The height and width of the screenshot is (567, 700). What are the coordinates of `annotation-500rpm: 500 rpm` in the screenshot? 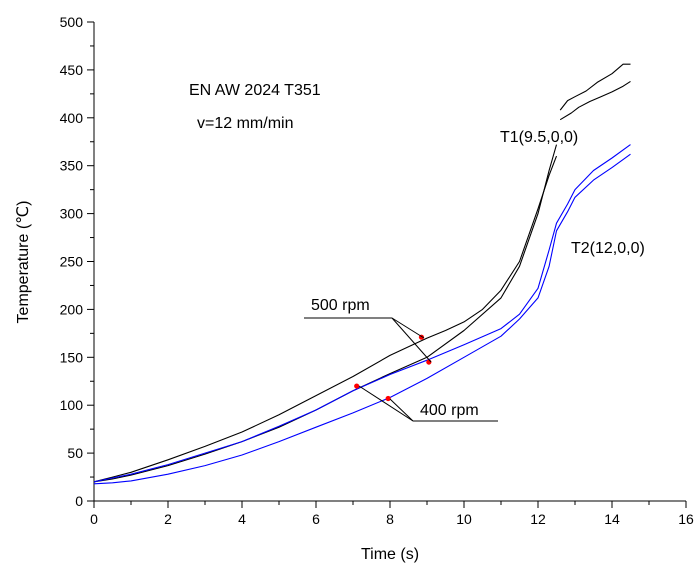 It's located at (340, 305).